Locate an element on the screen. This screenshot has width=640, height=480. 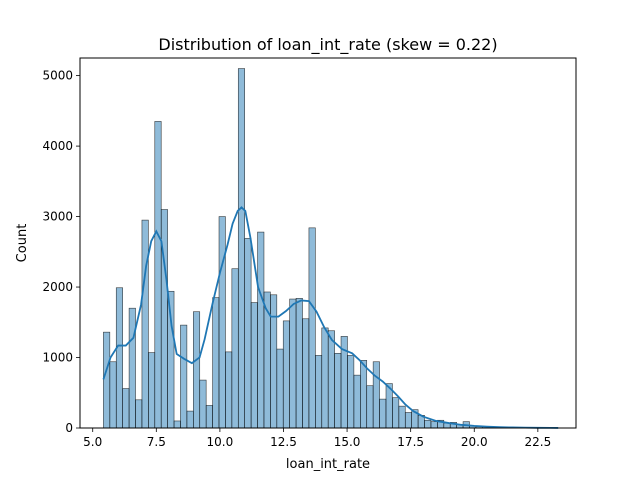
x-tick-label: 5.0 is located at coordinates (92, 442).